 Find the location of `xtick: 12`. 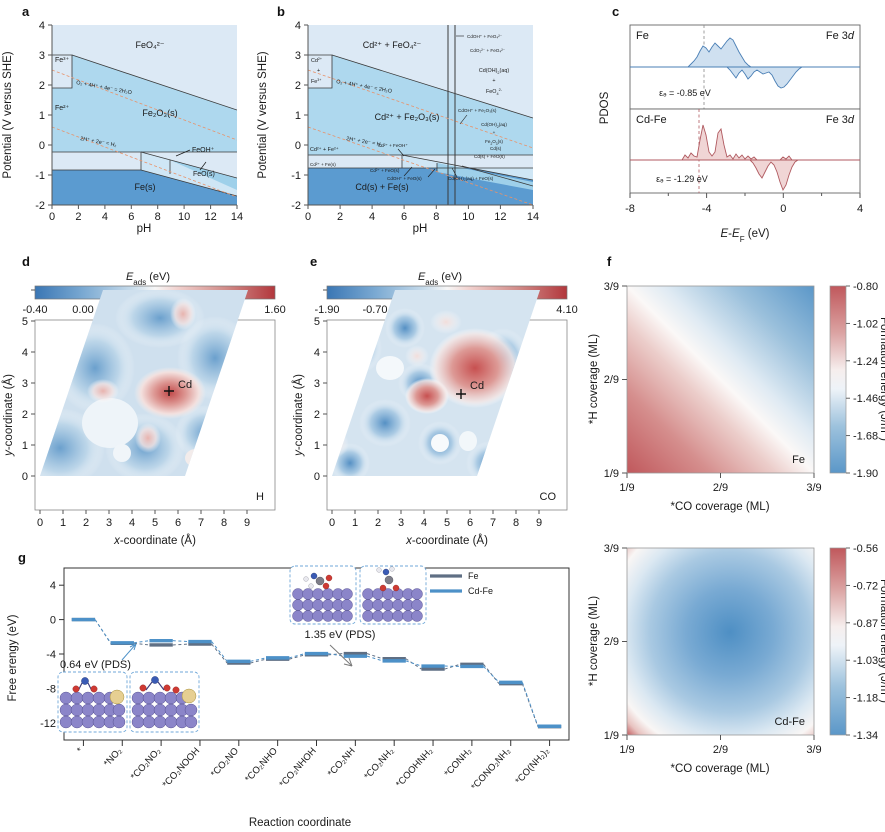

xtick: 12 is located at coordinates (500, 217).